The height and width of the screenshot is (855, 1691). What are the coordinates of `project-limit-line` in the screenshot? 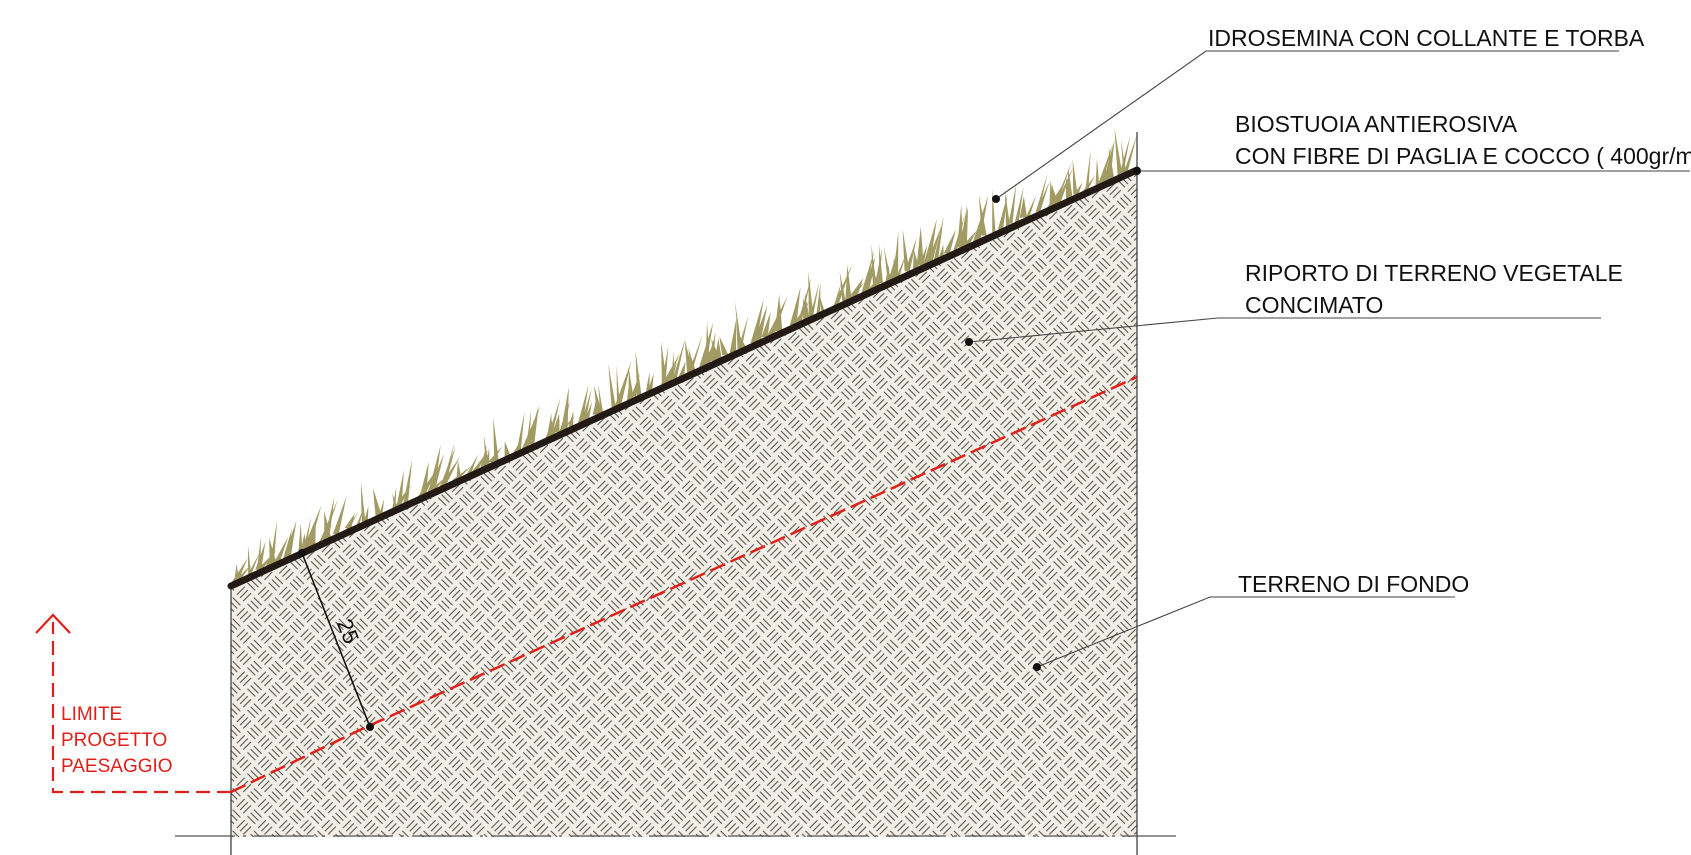 It's located at (141, 708).